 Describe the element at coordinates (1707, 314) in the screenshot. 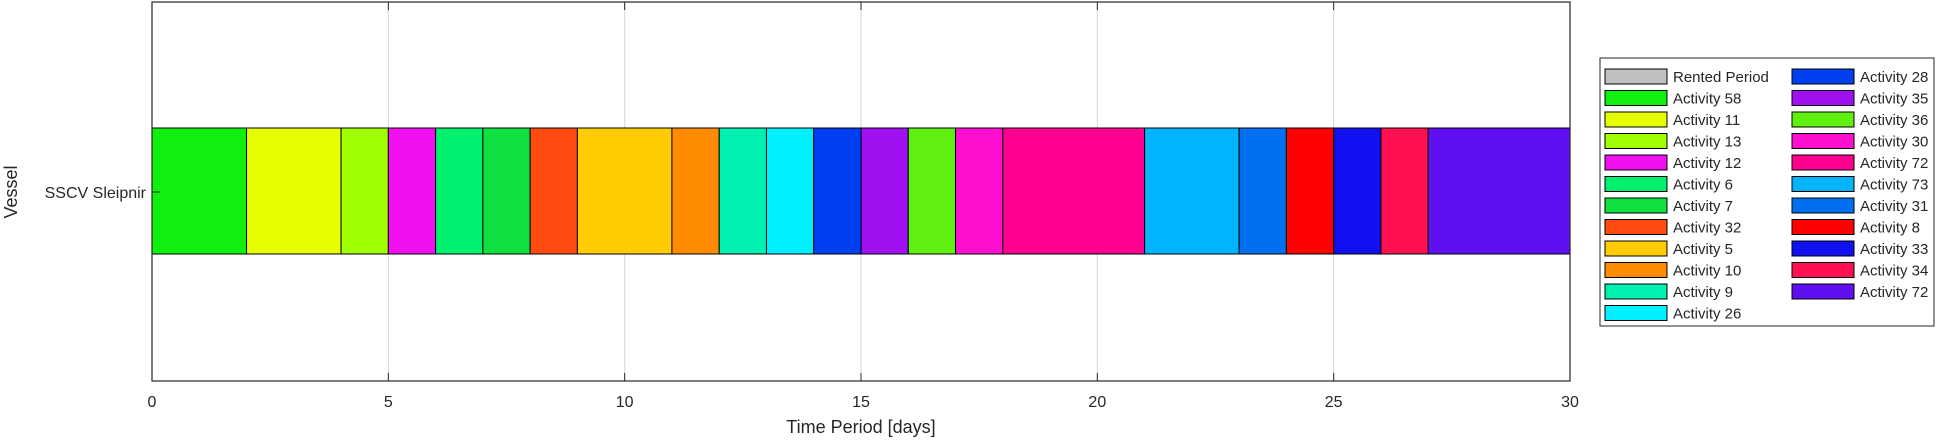

I see `legend-label: Activity 26` at that location.